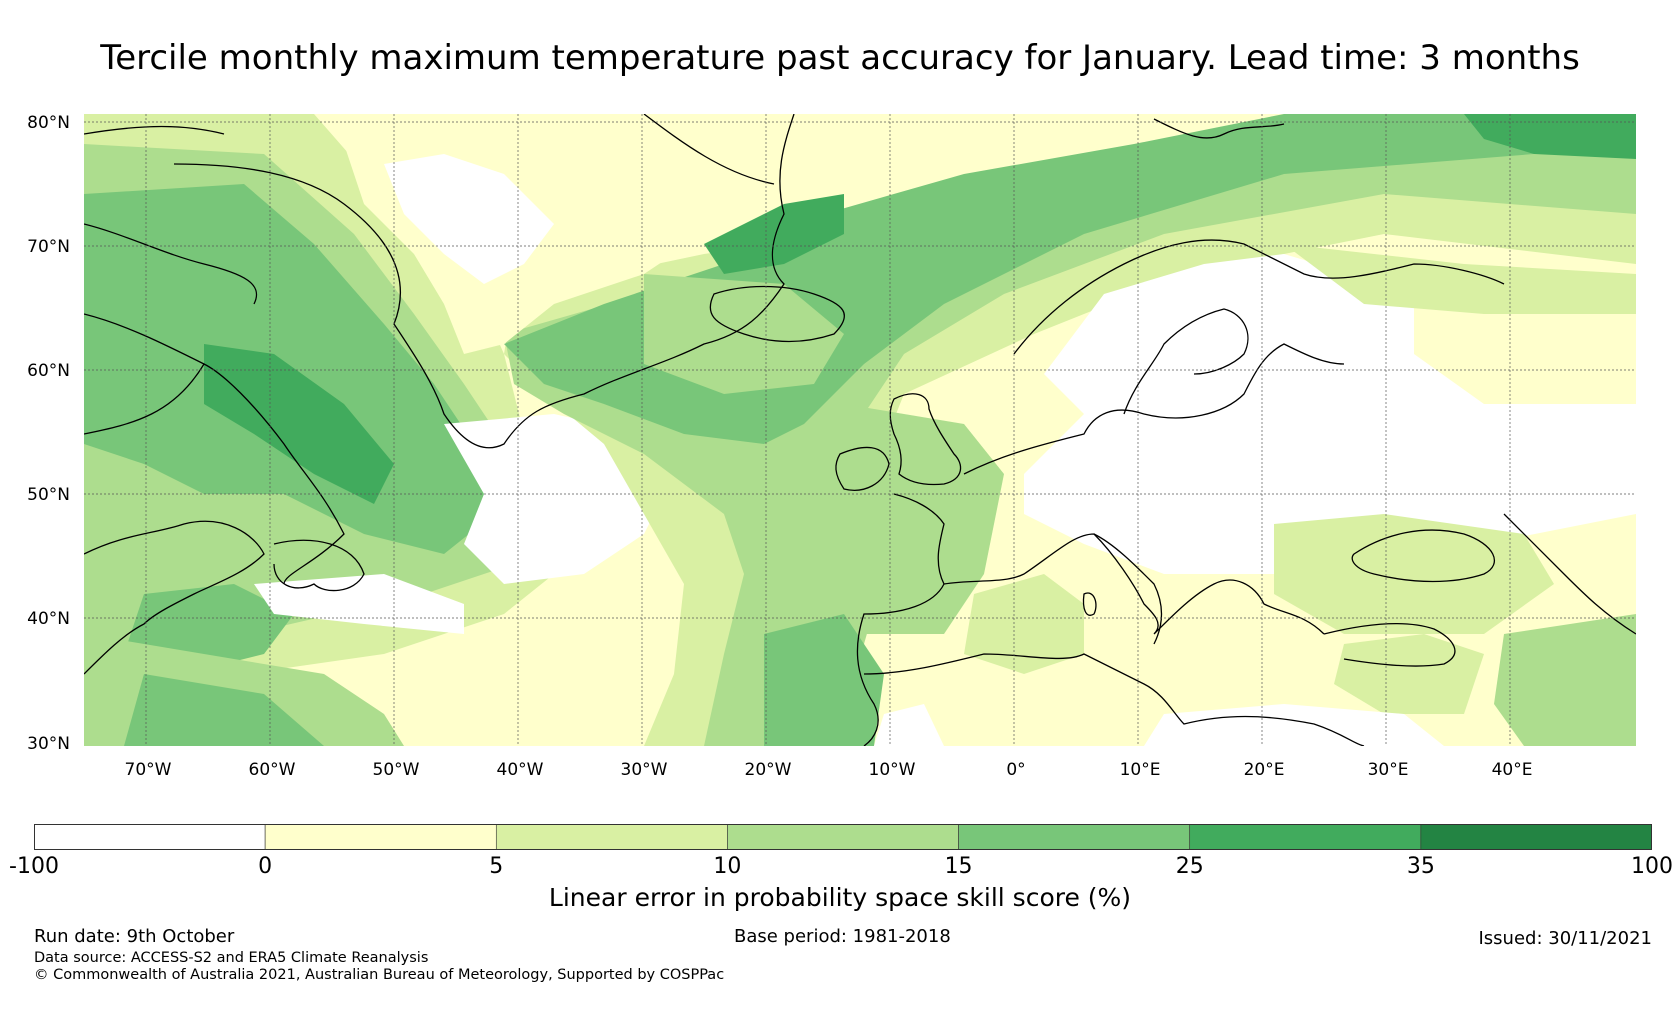 The height and width of the screenshot is (1020, 1680). Describe the element at coordinates (824, 680) in the screenshot. I see `patch-midatl-c15` at that location.